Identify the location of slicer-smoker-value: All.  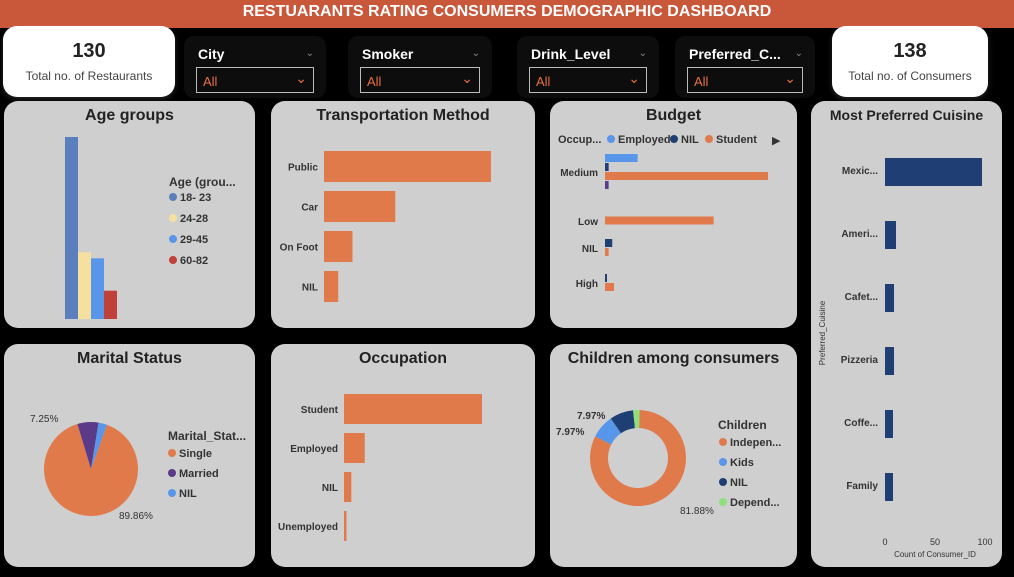
(374, 81).